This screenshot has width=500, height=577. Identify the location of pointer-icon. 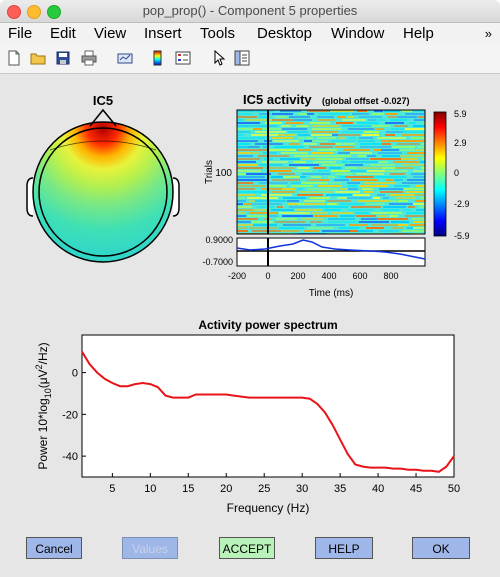
(219, 58).